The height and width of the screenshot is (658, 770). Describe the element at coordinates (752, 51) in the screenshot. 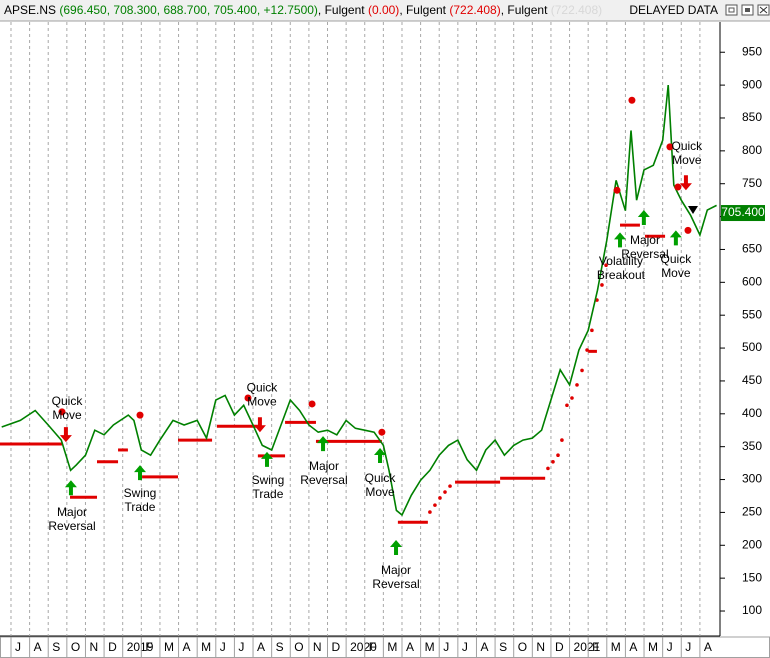

I see `y-tick-label: 950` at that location.